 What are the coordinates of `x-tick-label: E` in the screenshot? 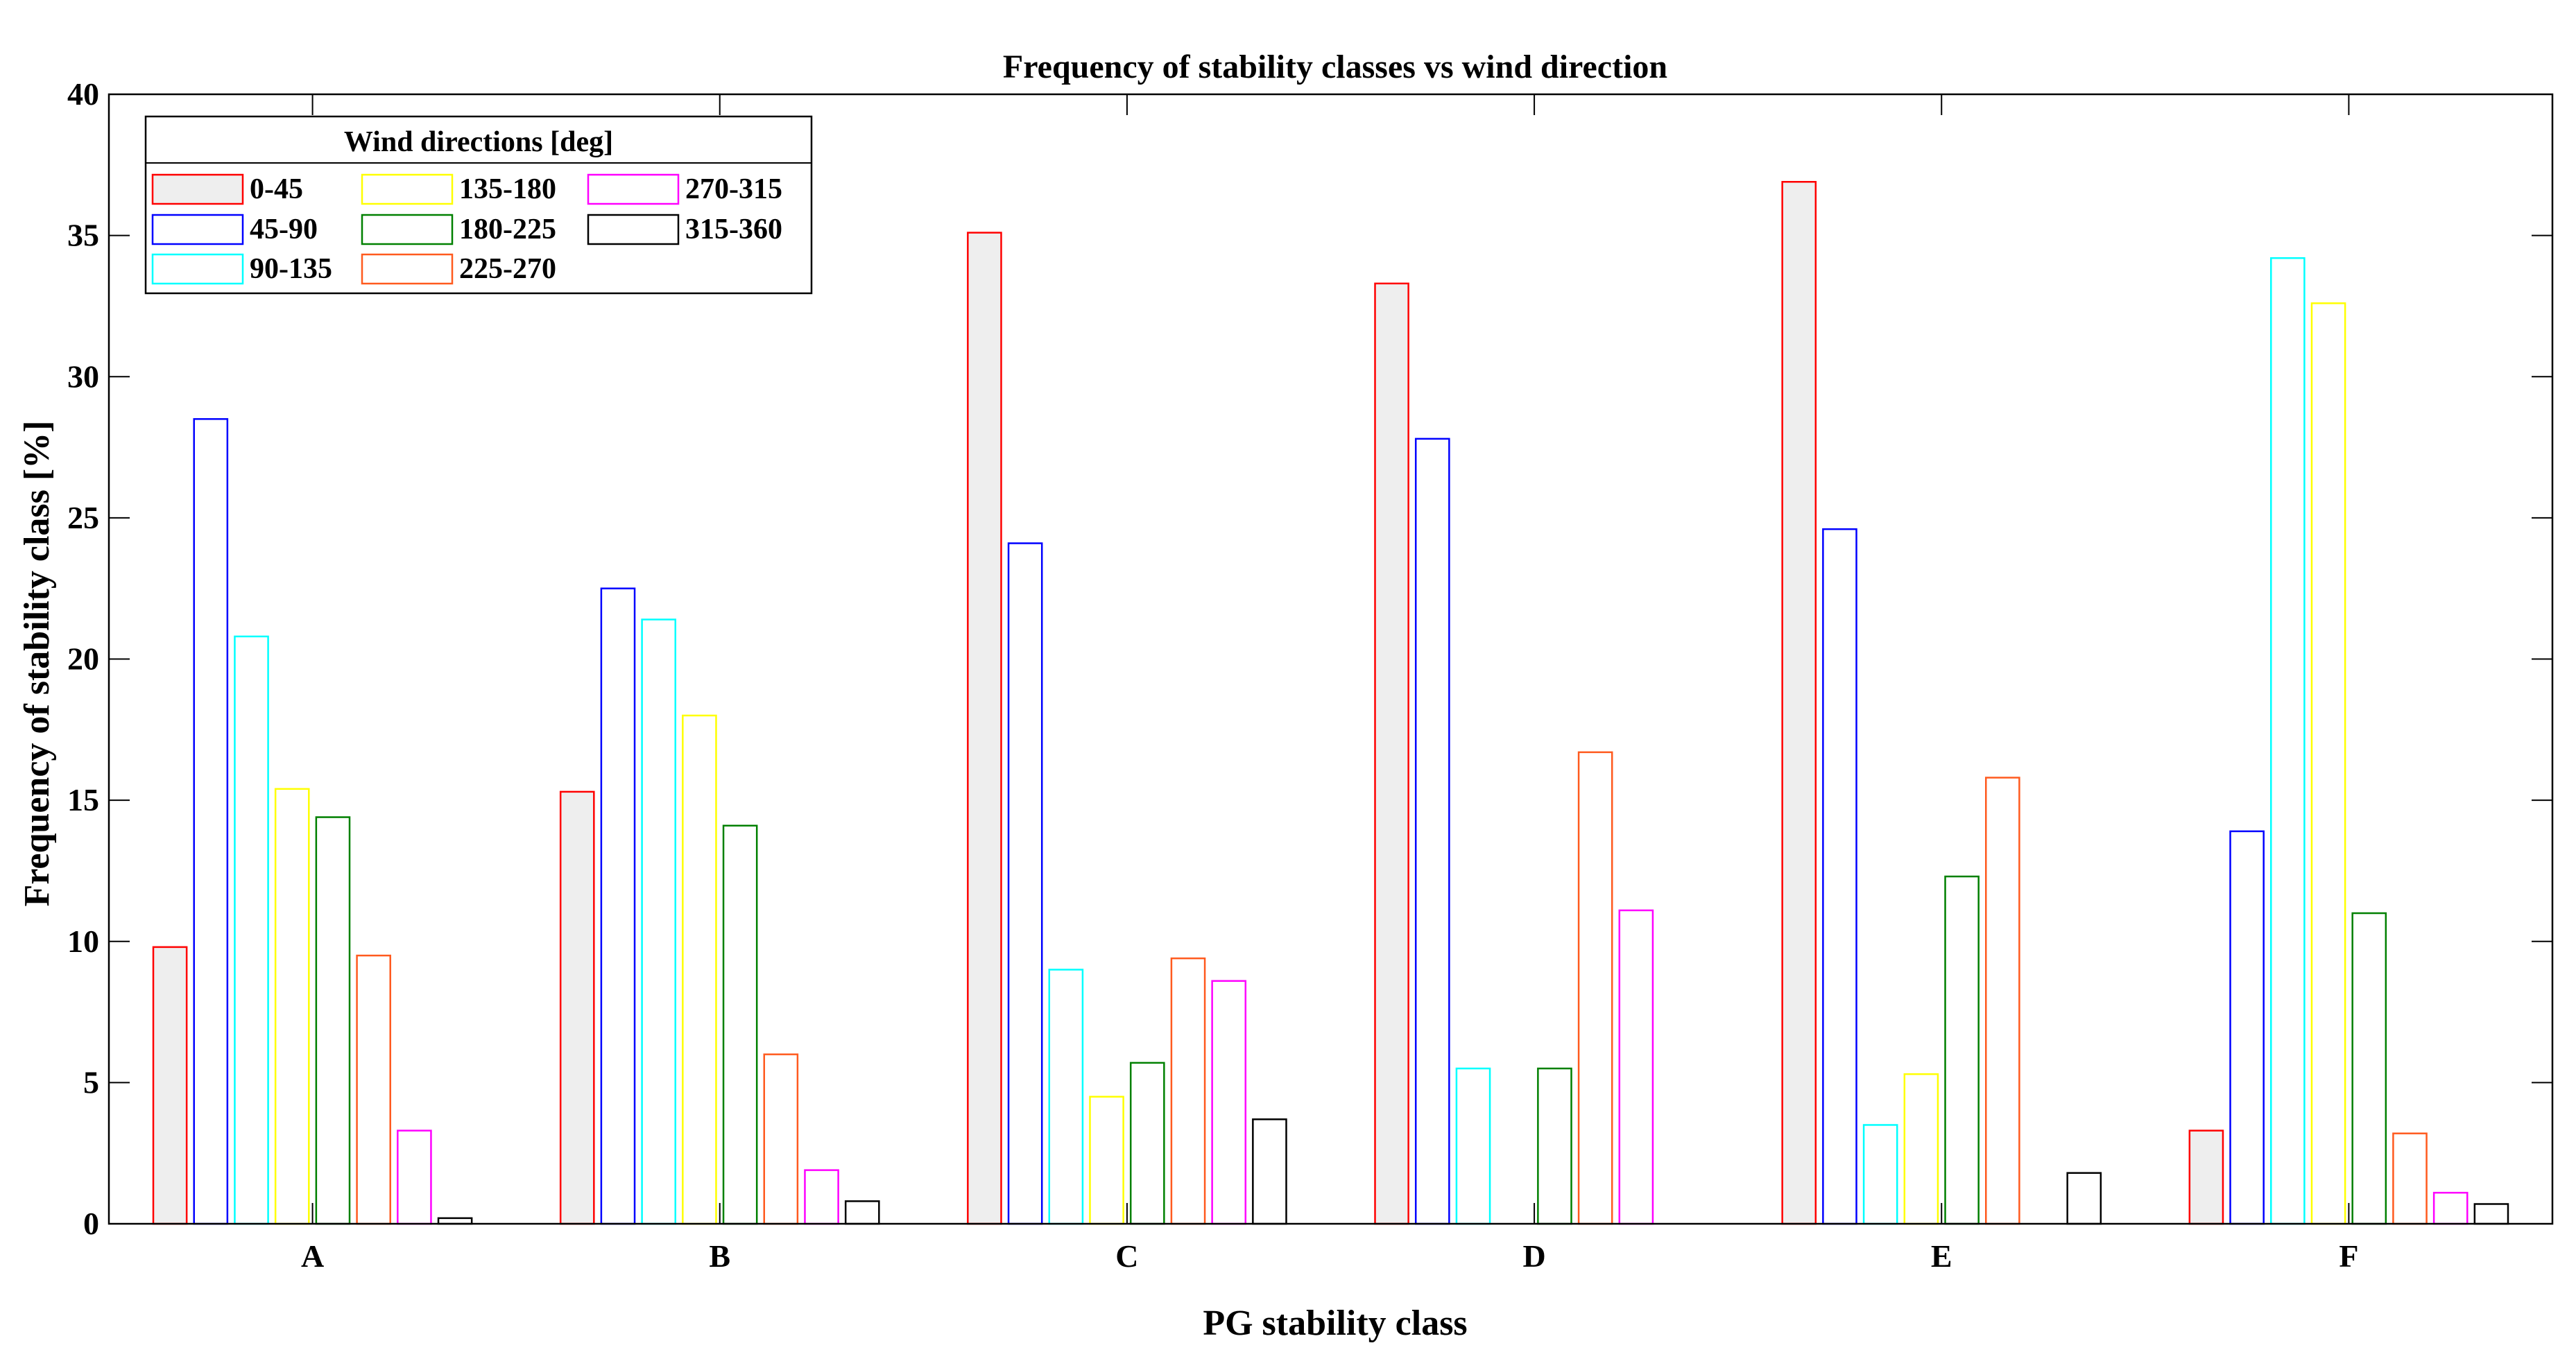 It's located at (1941, 1256).